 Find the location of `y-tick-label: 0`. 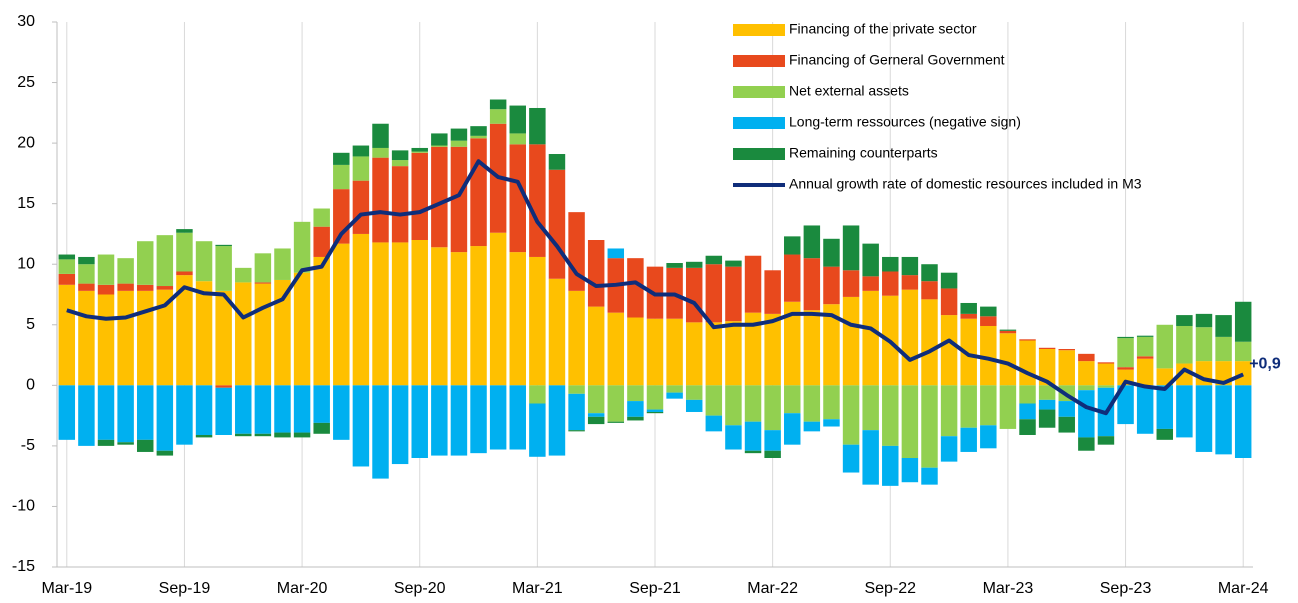

y-tick-label: 0 is located at coordinates (30, 385).